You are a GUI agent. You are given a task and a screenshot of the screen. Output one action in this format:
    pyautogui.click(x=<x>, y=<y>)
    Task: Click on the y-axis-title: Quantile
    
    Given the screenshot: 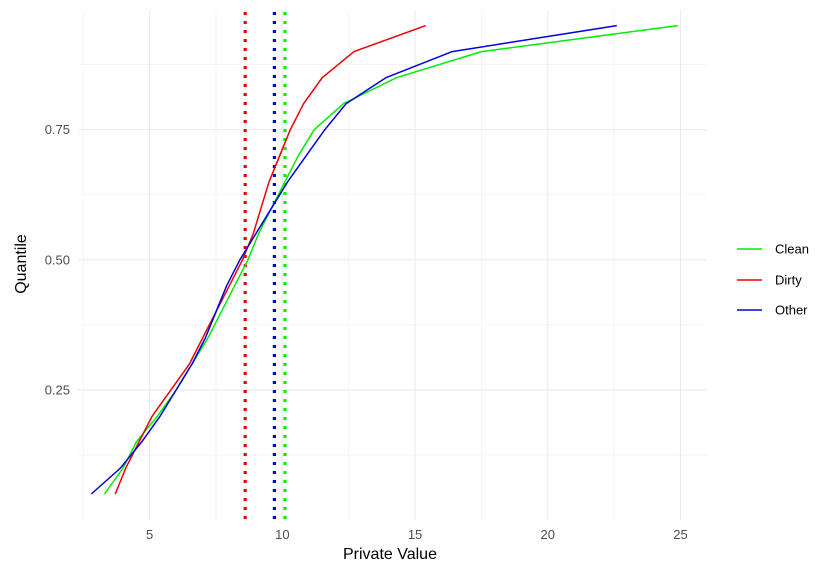 What is the action you would take?
    pyautogui.click(x=21, y=264)
    